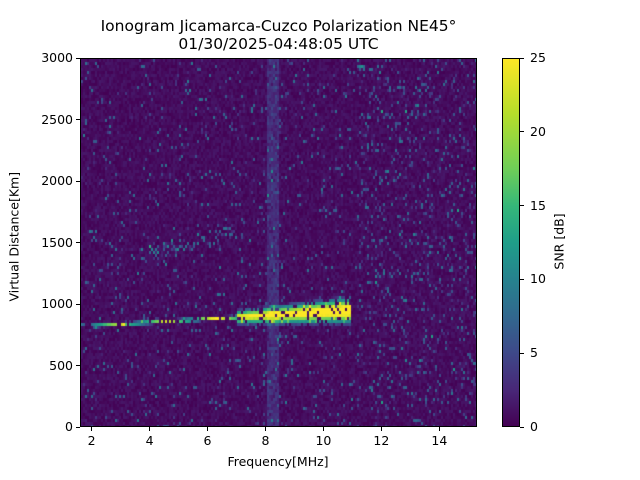 The image size is (640, 480). I want to click on x-axis-title: Frequency[MHz], so click(278, 461).